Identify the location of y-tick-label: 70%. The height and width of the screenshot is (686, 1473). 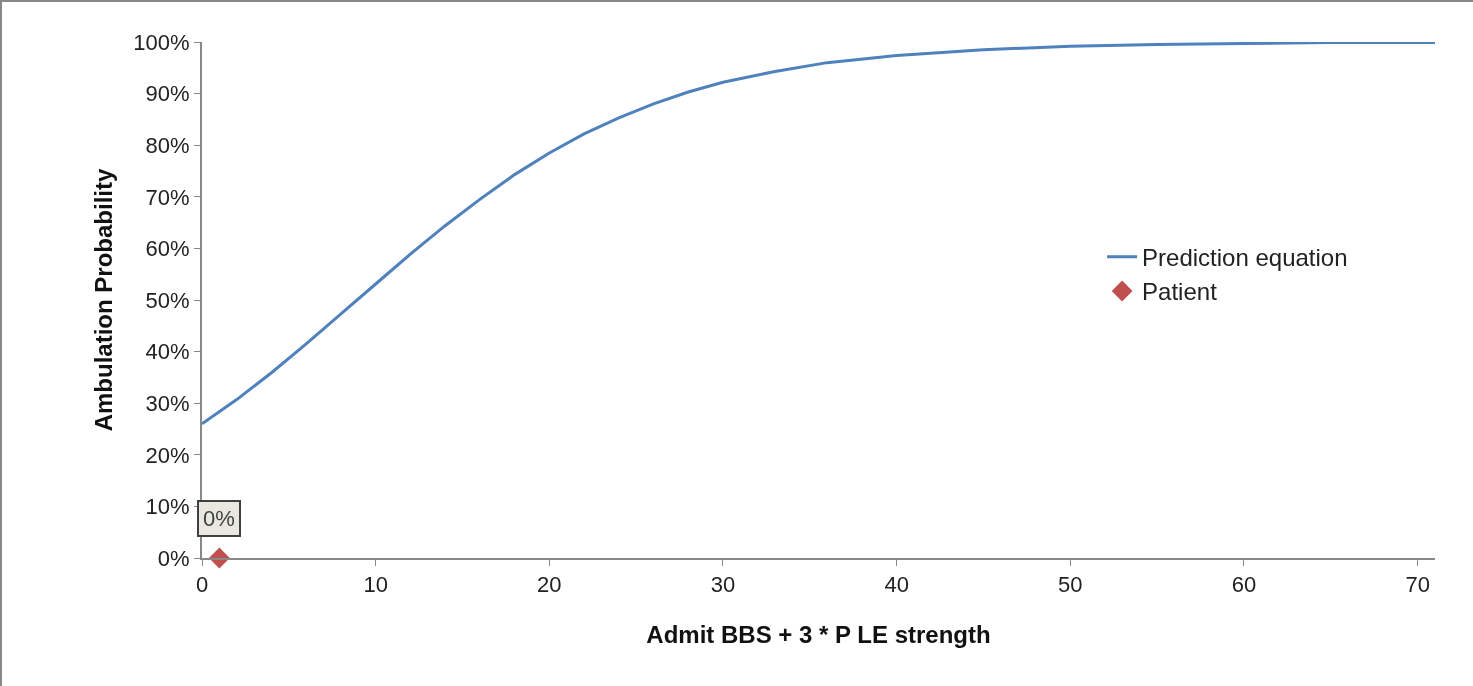
(167, 197).